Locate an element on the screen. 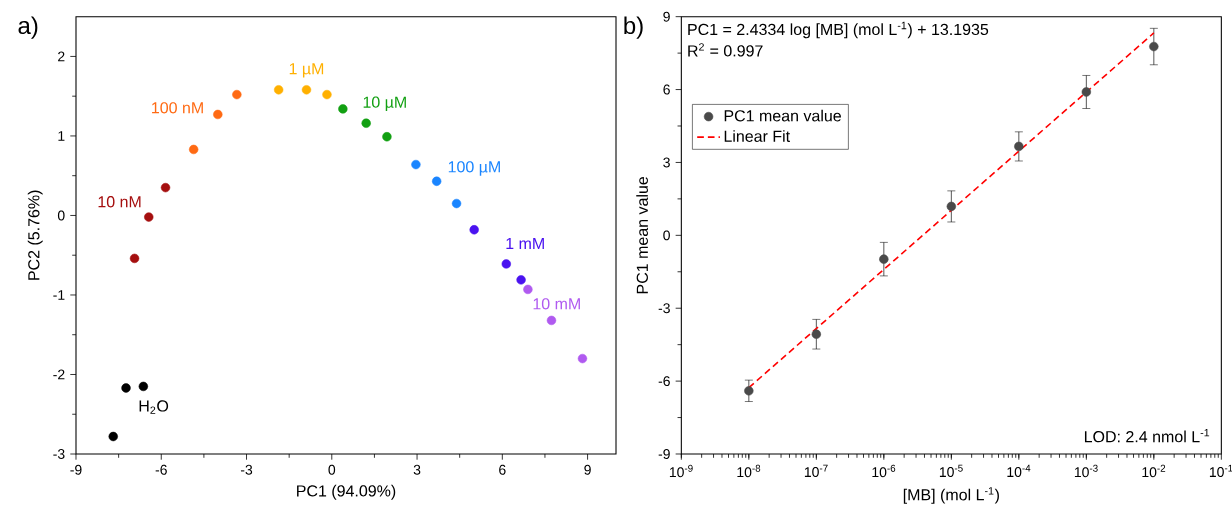 This screenshot has width=1232, height=518. x-tick-label: 10$^{-7}$ is located at coordinates (816, 471).